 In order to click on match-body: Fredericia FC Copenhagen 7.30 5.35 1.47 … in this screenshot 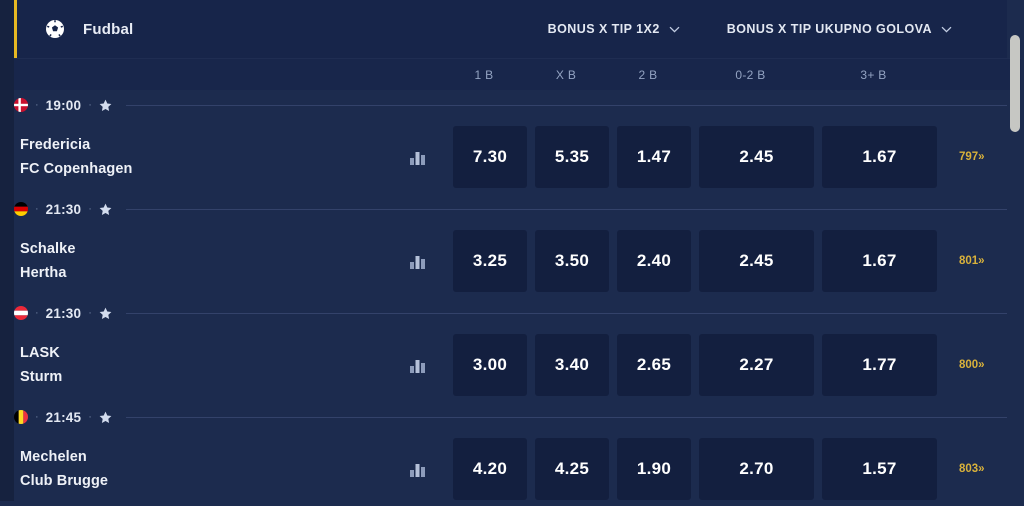, I will do `click(519, 157)`.